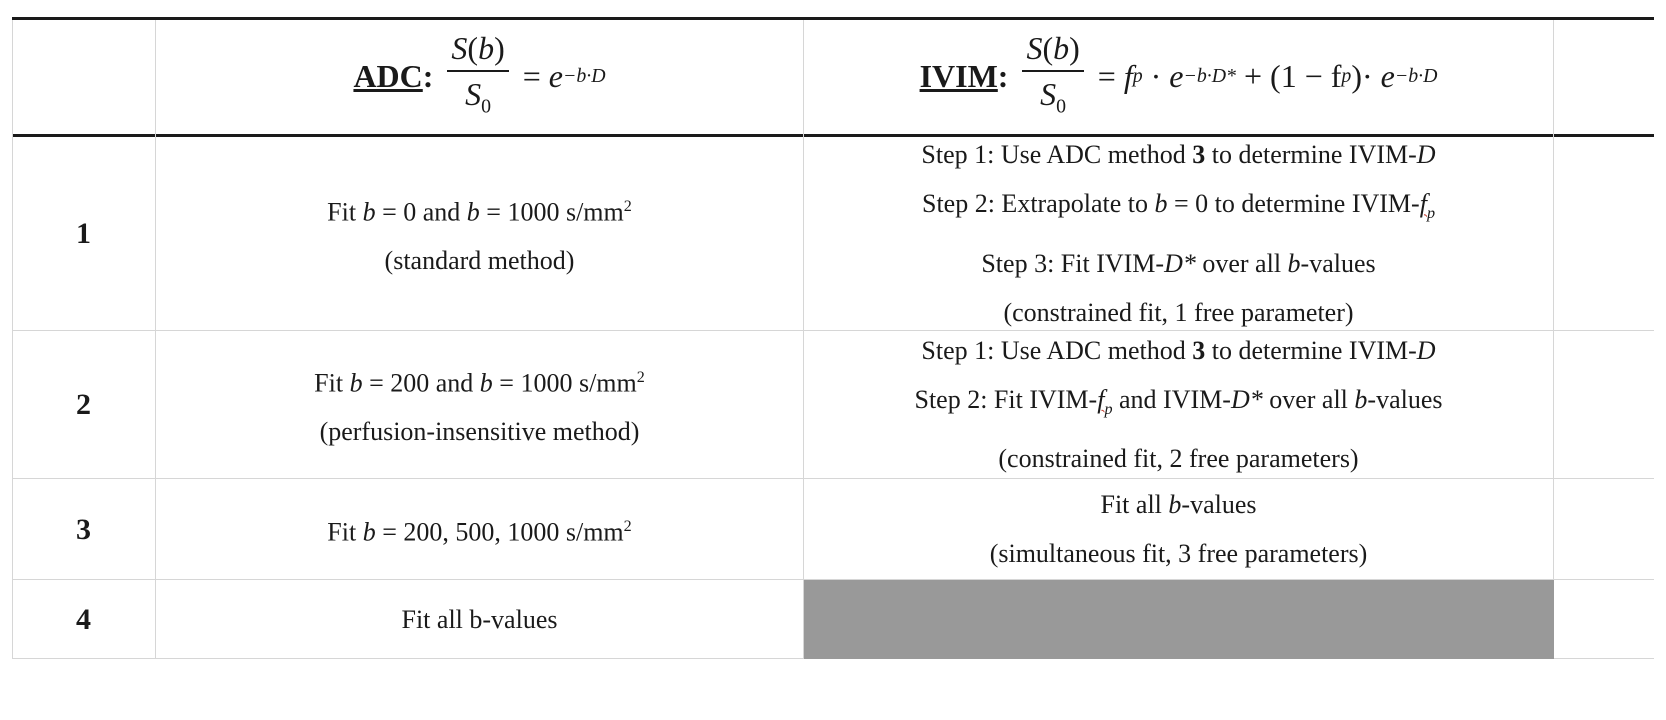 This screenshot has width=1666, height=720. What do you see at coordinates (1209, 76) in the screenshot?
I see `ivim-exponent-1: −b·D*` at bounding box center [1209, 76].